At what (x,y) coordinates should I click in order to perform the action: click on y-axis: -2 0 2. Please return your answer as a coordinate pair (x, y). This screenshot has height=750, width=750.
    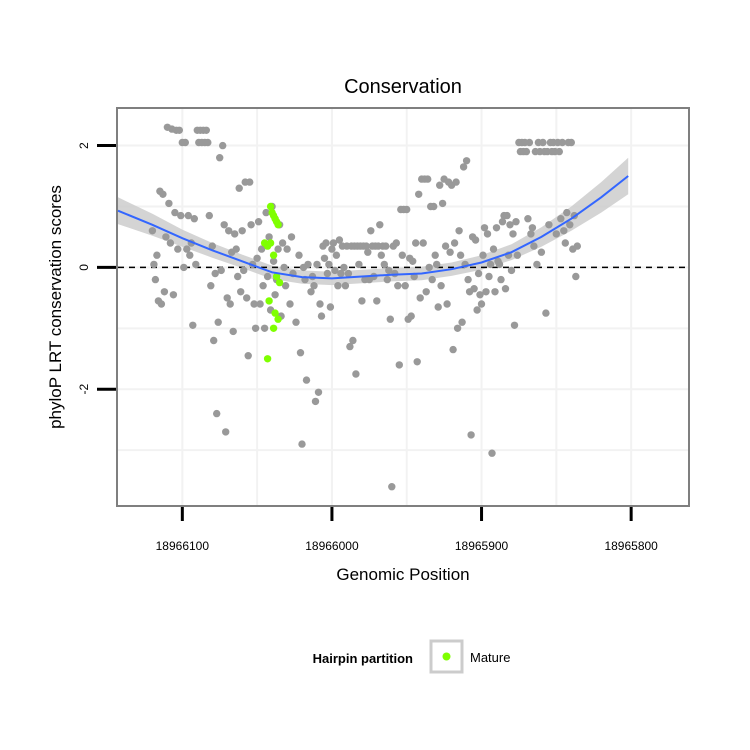
    Looking at the image, I should click on (96, 268).